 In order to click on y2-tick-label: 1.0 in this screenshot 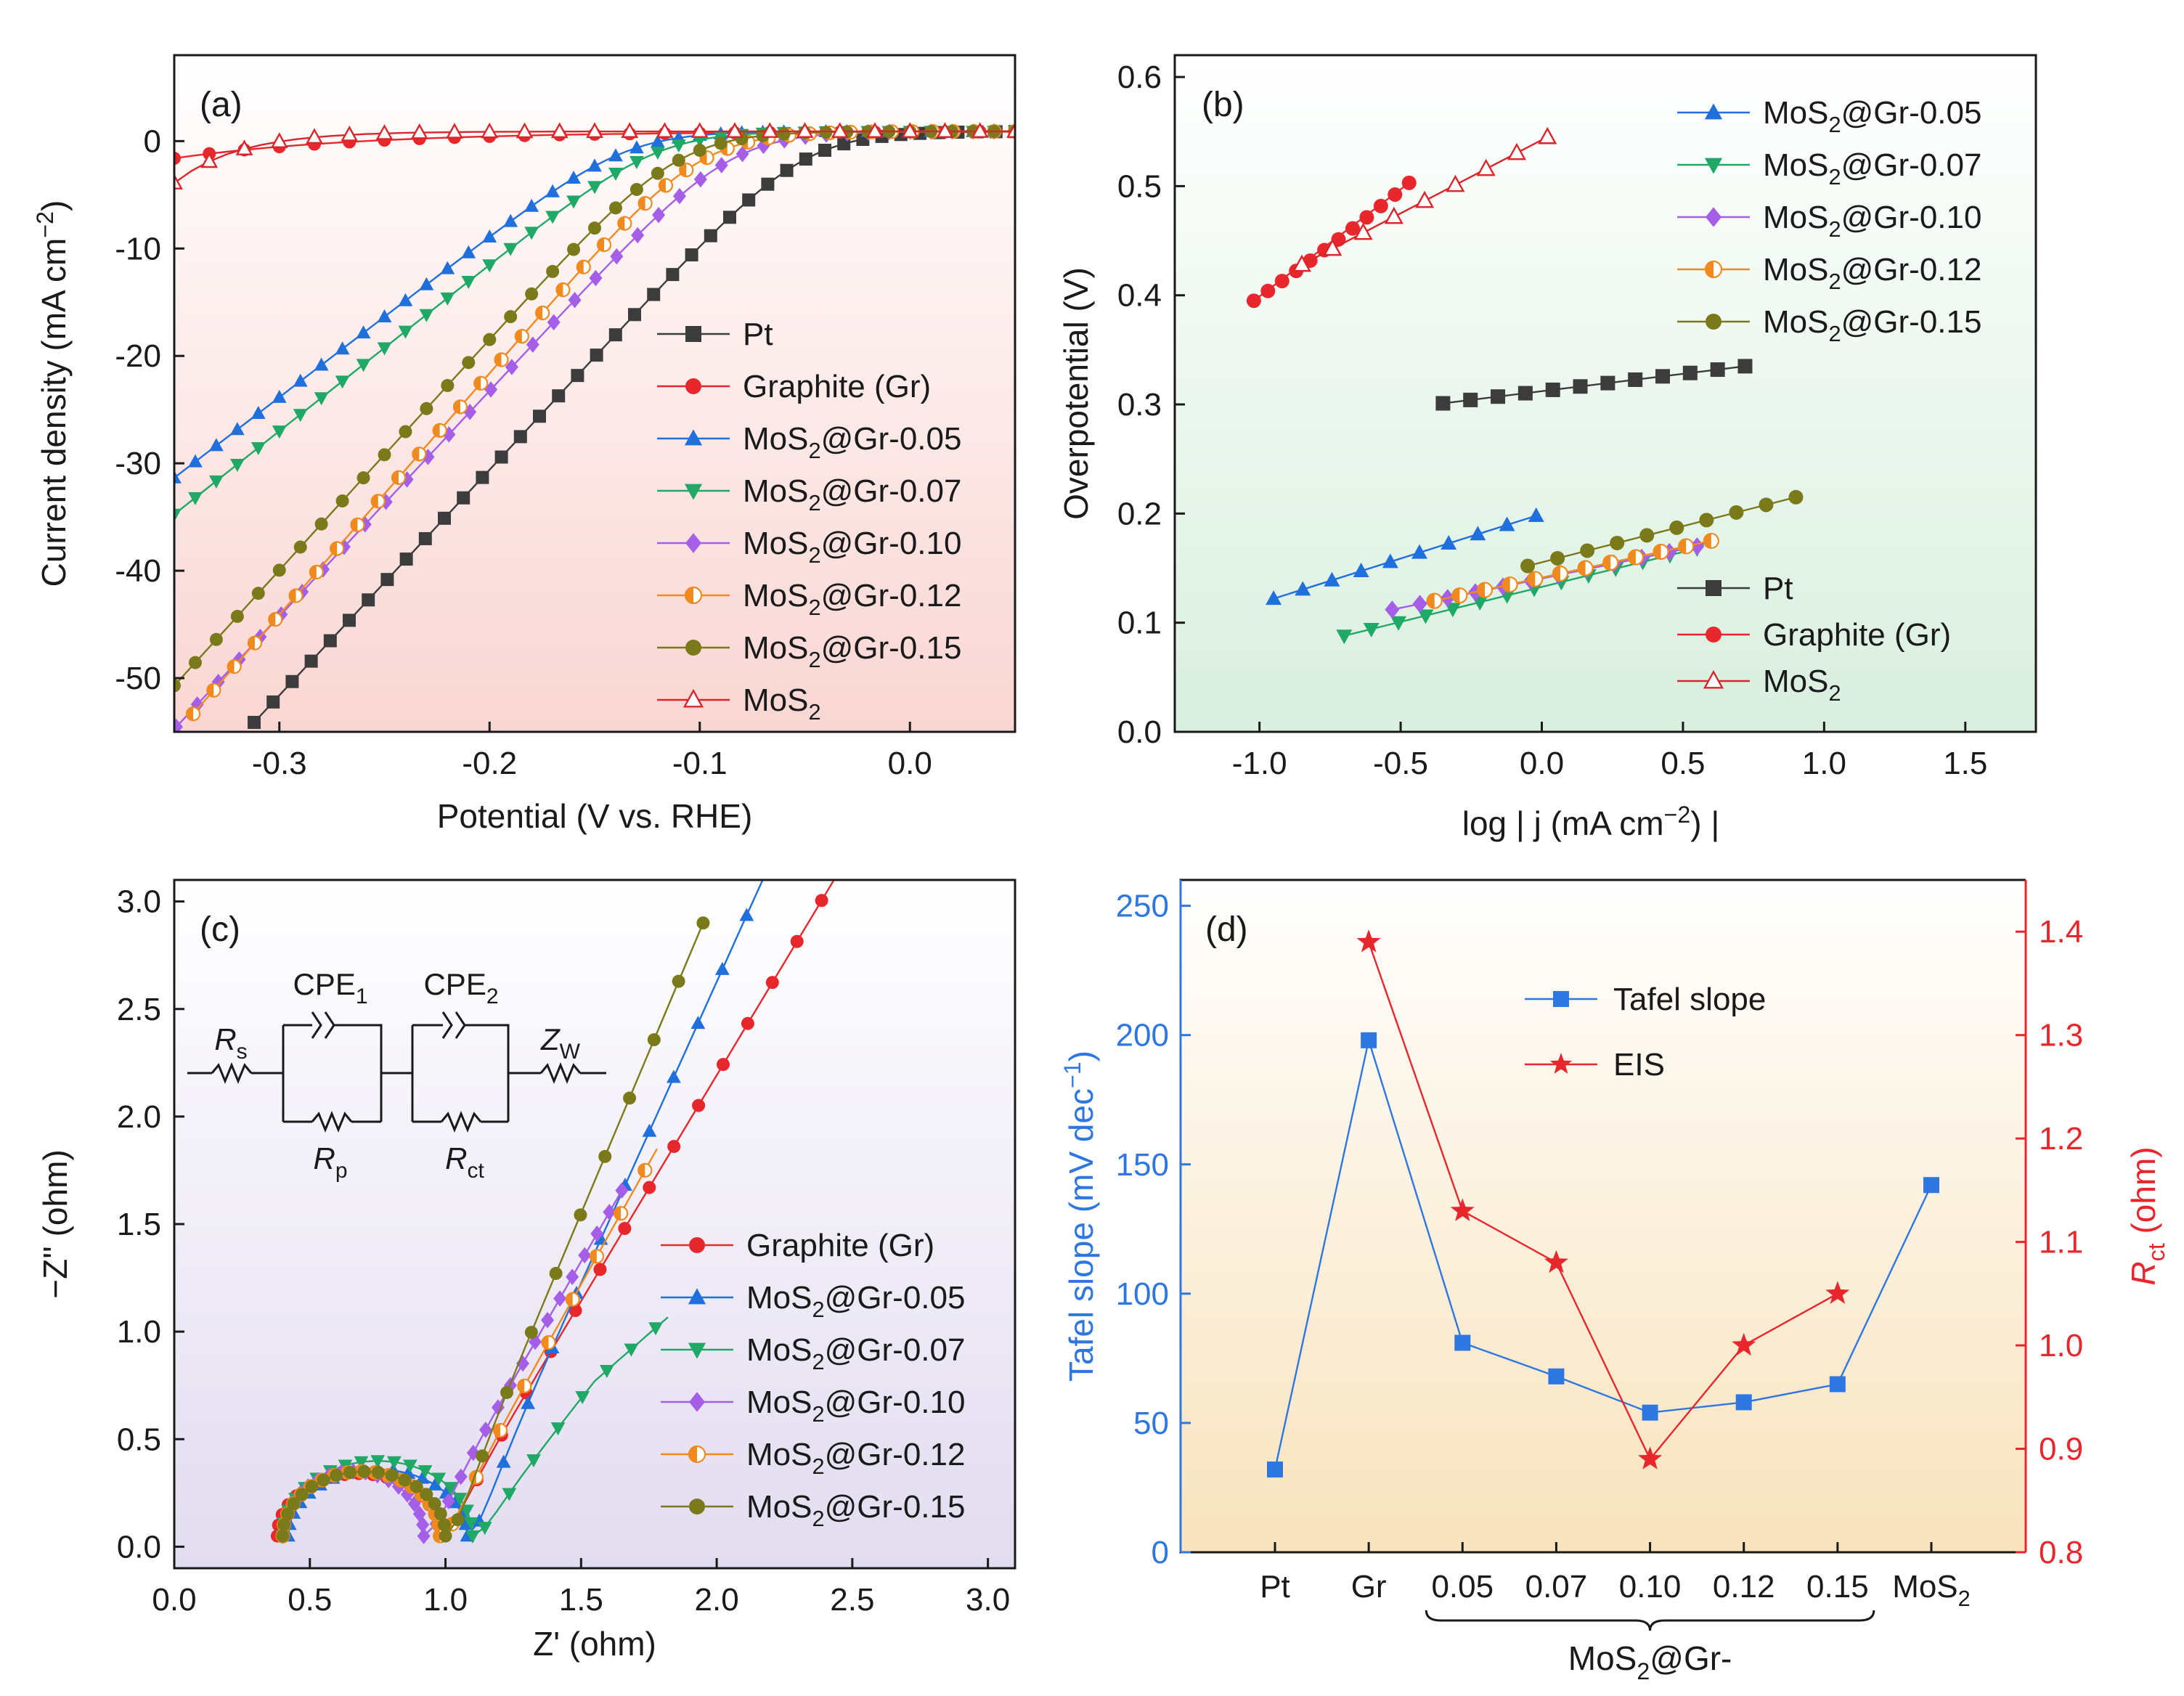, I will do `click(2061, 1345)`.